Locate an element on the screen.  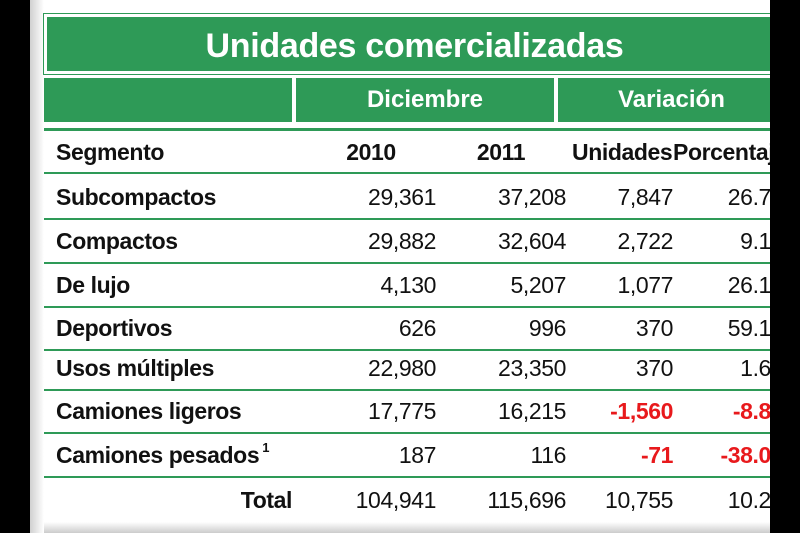
segment-label: Camiones pesados is located at coordinates (158, 454).